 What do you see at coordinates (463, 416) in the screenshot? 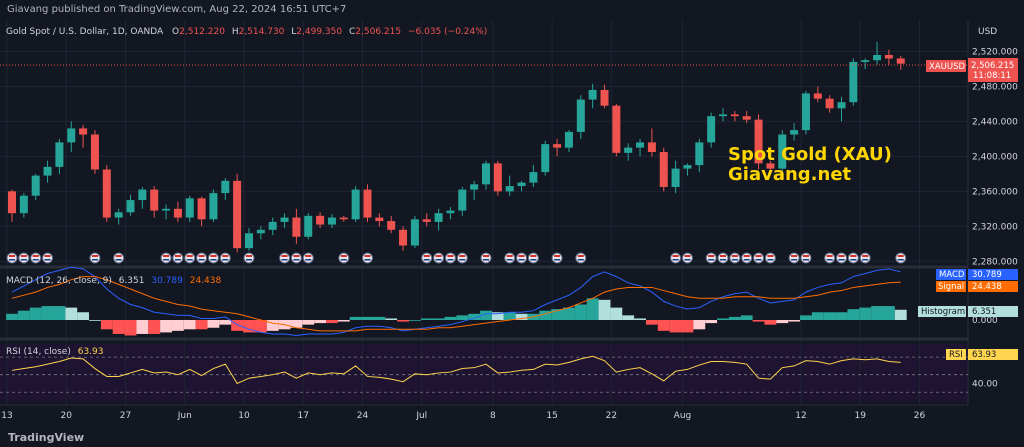
I see `time-axis: 13 20 27 Jun 10 17 24 Jul 8 15 22 Aug 12 19 26` at bounding box center [463, 416].